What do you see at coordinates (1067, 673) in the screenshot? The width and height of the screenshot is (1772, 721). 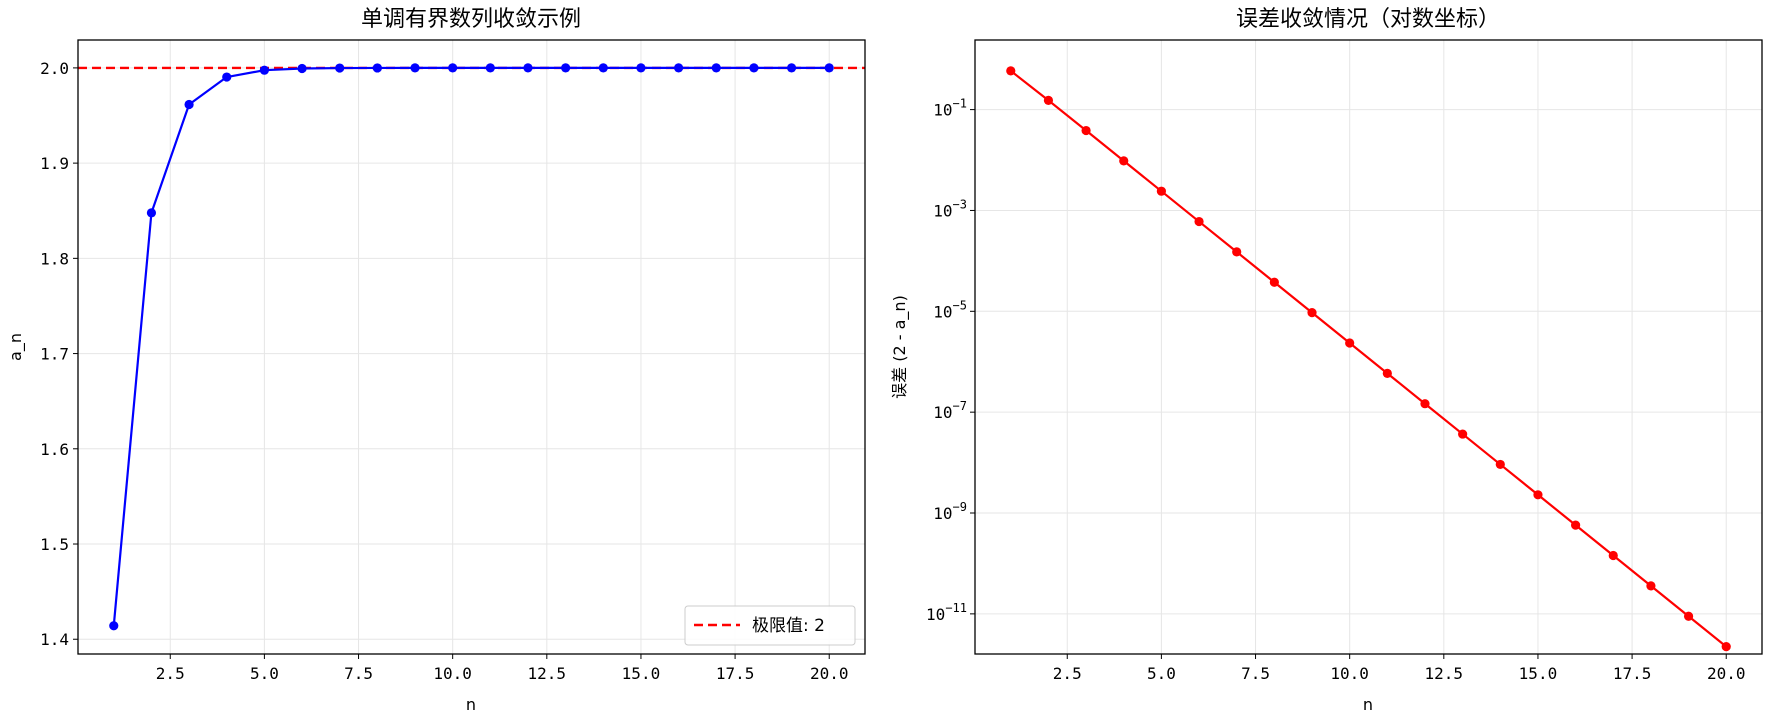 I see `right-x-tick-label: 2.5` at bounding box center [1067, 673].